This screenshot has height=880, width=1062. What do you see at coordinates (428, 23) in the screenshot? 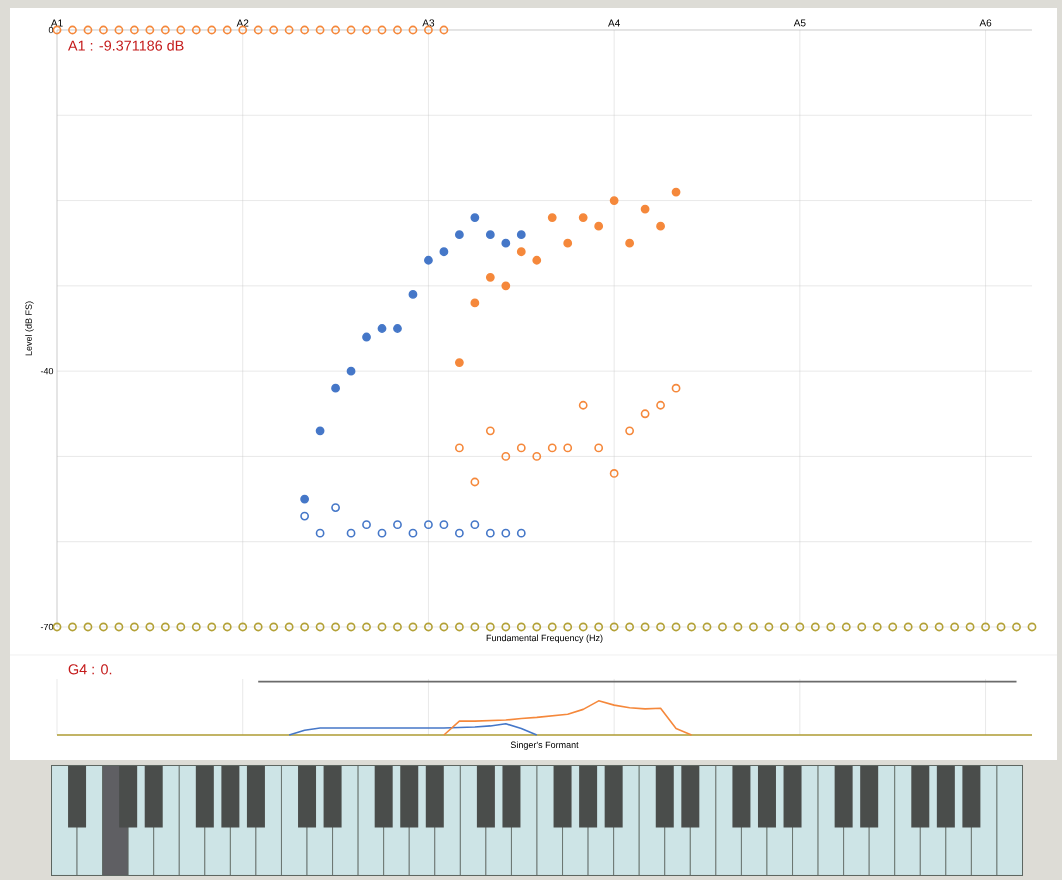
I see `x-tick-label: A3` at bounding box center [428, 23].